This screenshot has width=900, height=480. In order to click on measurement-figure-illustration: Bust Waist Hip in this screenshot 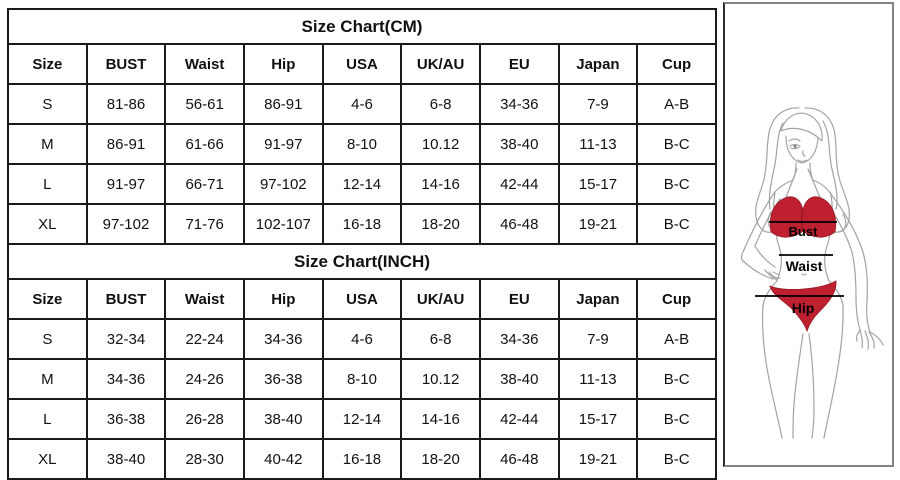, I will do `click(812, 273)`.